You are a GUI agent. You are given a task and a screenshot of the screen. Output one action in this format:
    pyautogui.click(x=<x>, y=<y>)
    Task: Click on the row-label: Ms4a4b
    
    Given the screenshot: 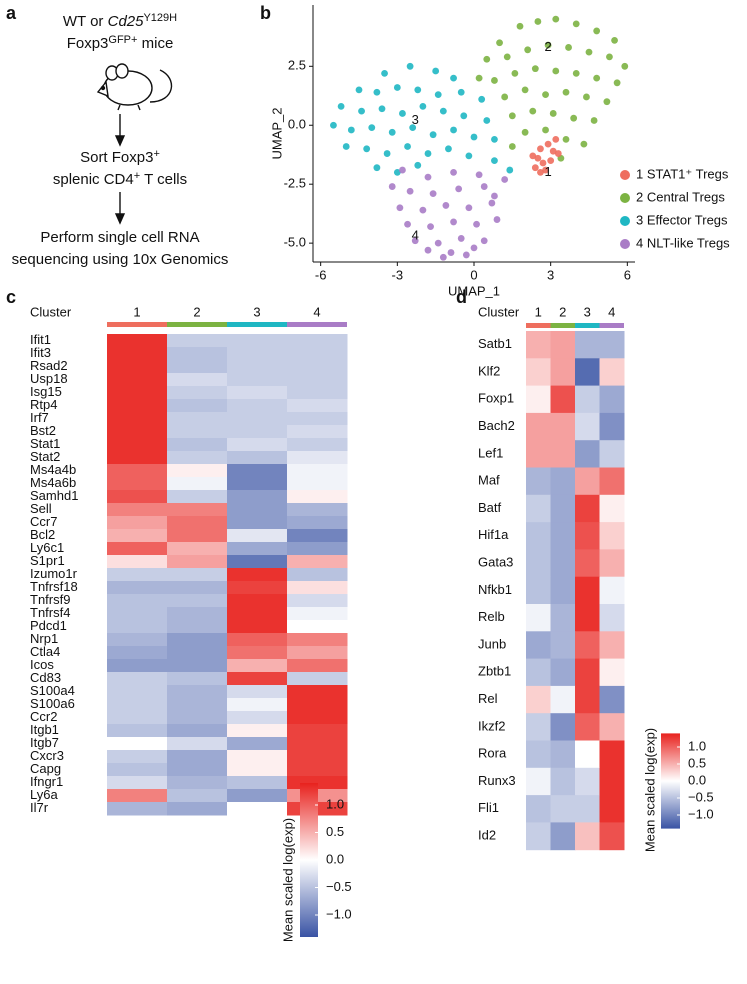 What is the action you would take?
    pyautogui.click(x=53, y=469)
    